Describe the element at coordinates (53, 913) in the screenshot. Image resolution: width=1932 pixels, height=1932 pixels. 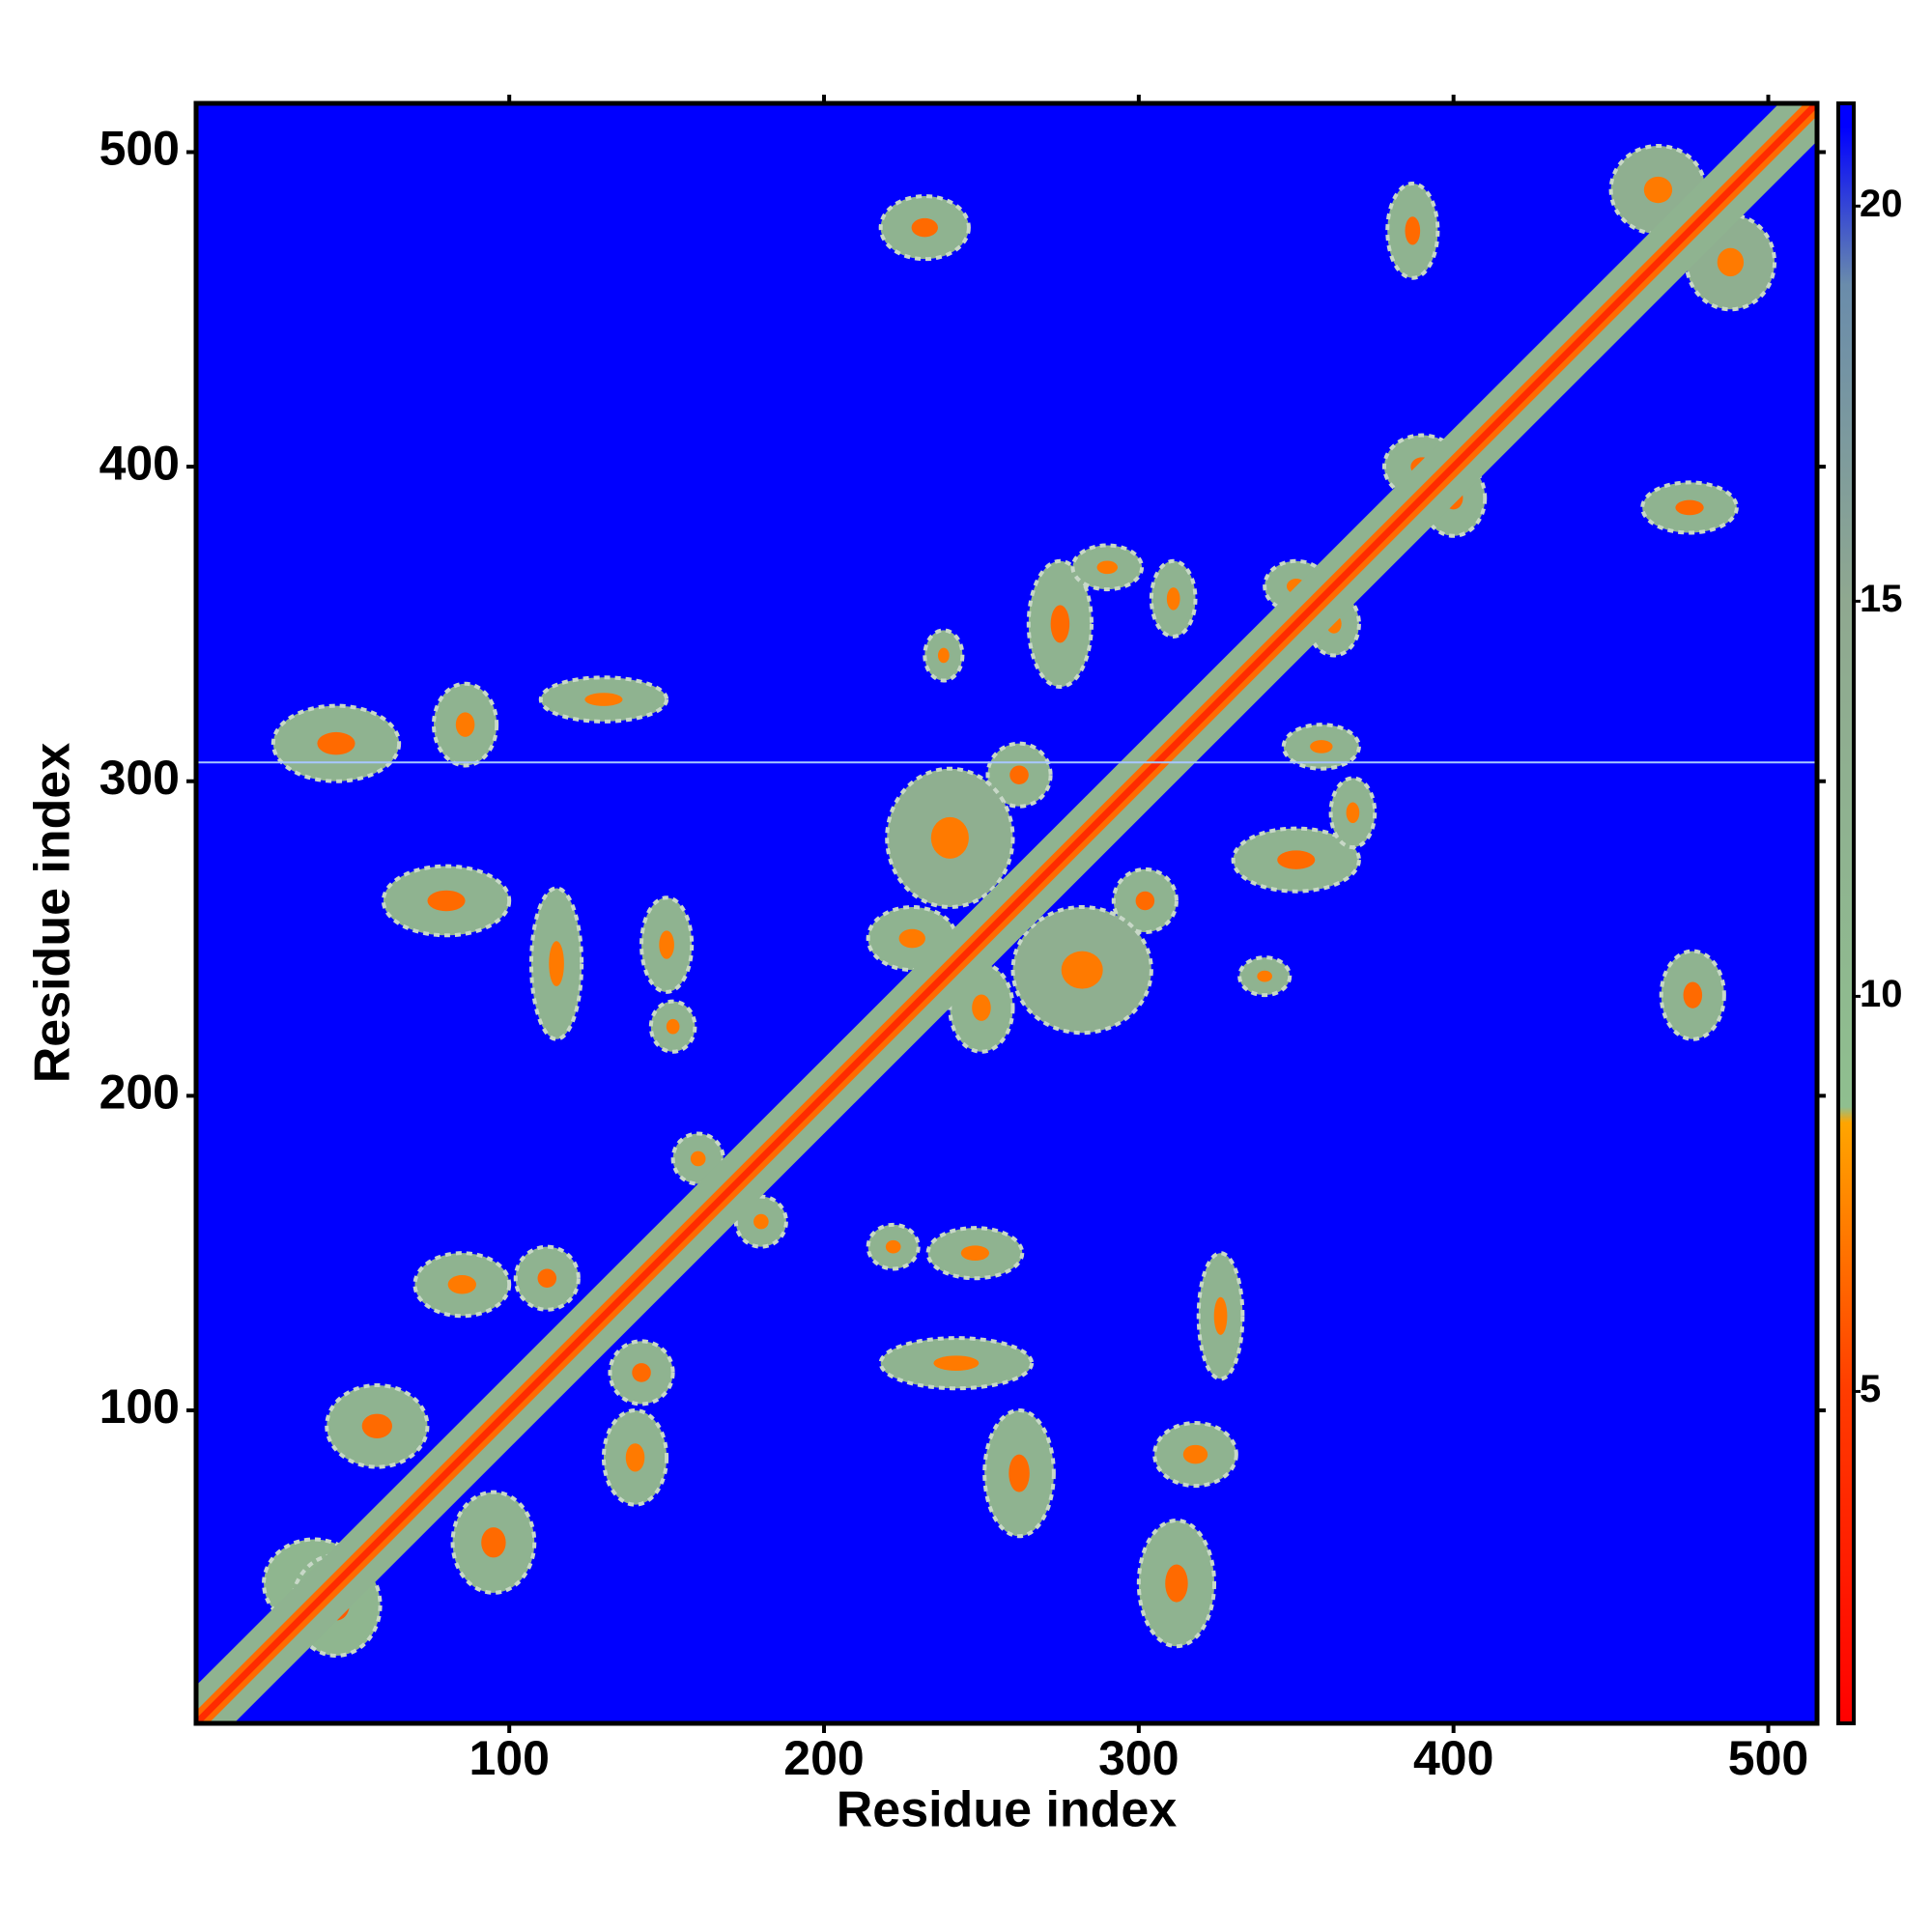
I see `y-axis-title: Residue index` at that location.